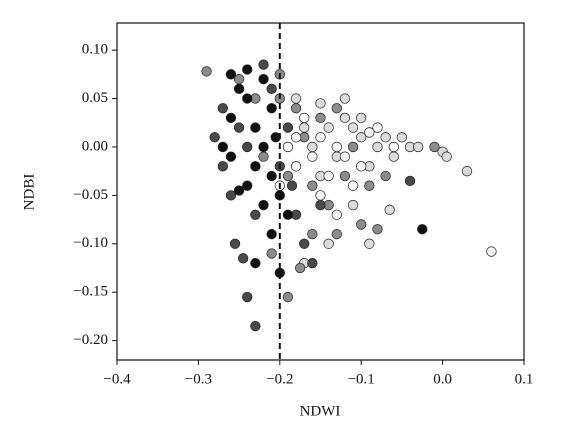 This screenshot has height=439, width=586. I want to click on x-tick-label: 0.0, so click(442, 379).